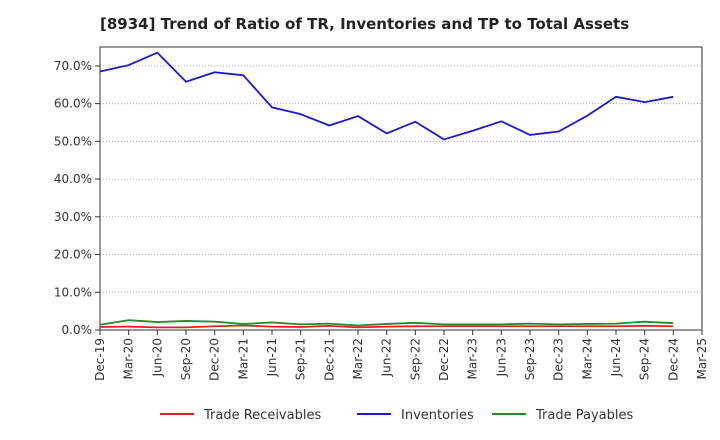 The width and height of the screenshot is (720, 440). Describe the element at coordinates (645, 359) in the screenshot. I see `x-tick-label: Sep-24` at that location.